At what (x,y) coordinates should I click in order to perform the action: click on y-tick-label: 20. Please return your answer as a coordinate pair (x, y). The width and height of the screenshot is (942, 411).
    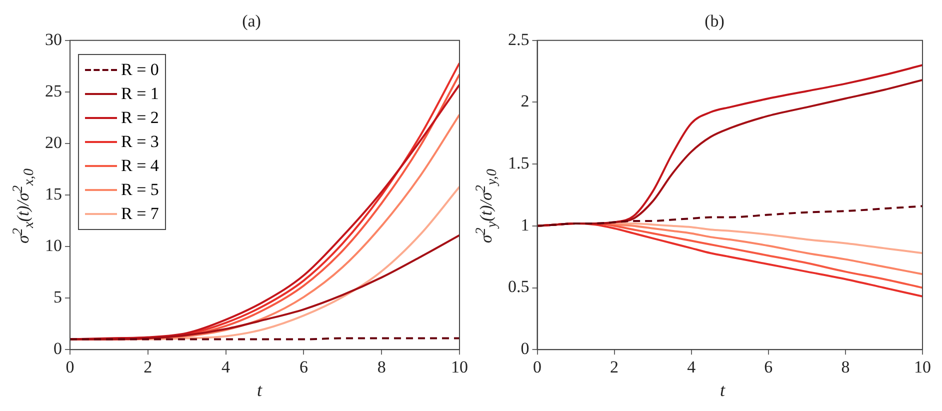
    Looking at the image, I should click on (53, 142).